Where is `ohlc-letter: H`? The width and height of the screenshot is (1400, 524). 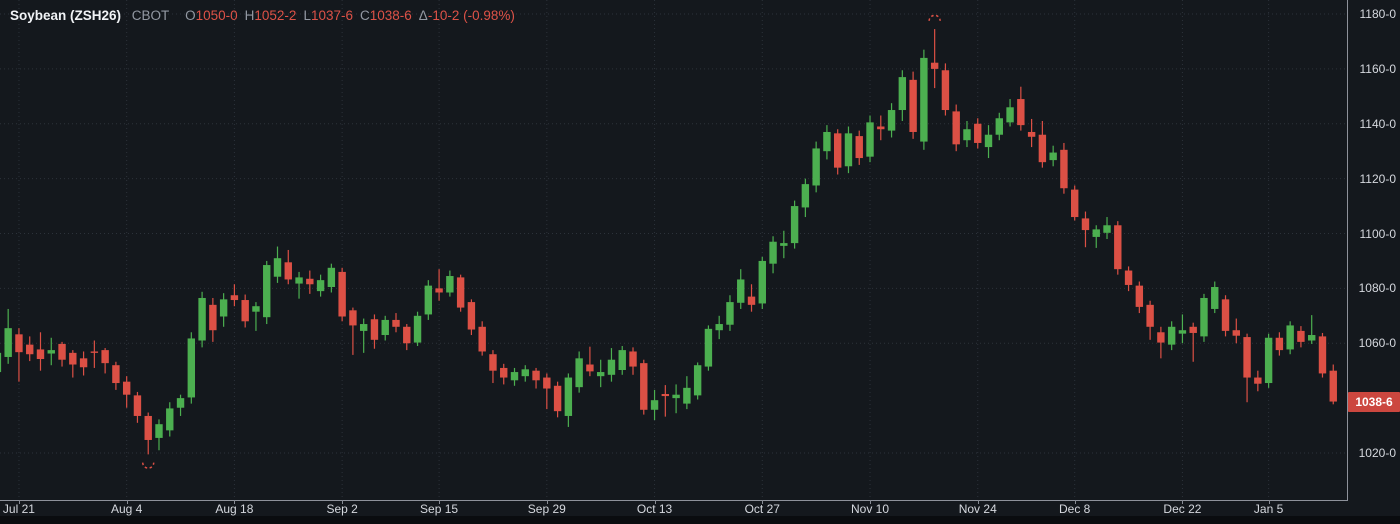 ohlc-letter: H is located at coordinates (249, 15).